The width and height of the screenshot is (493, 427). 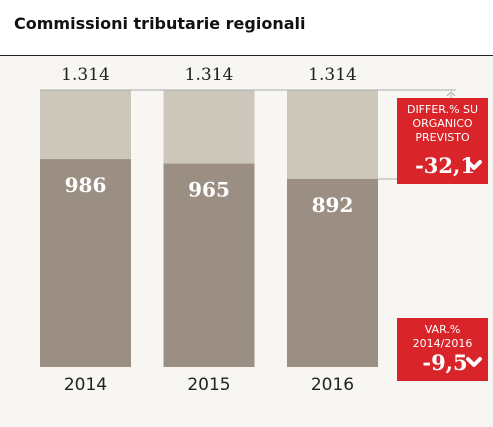 What do you see at coordinates (209, 190) in the screenshot?
I see `value-label: 965` at bounding box center [209, 190].